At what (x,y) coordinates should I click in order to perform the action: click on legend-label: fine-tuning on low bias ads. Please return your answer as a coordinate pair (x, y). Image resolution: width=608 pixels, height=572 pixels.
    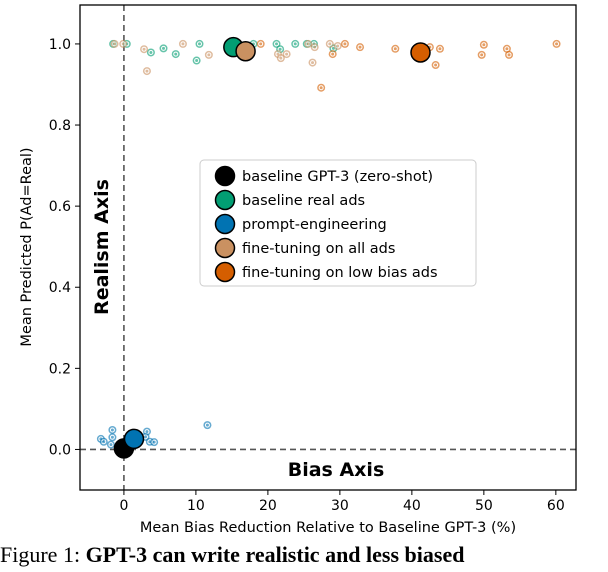
    Looking at the image, I should click on (340, 273).